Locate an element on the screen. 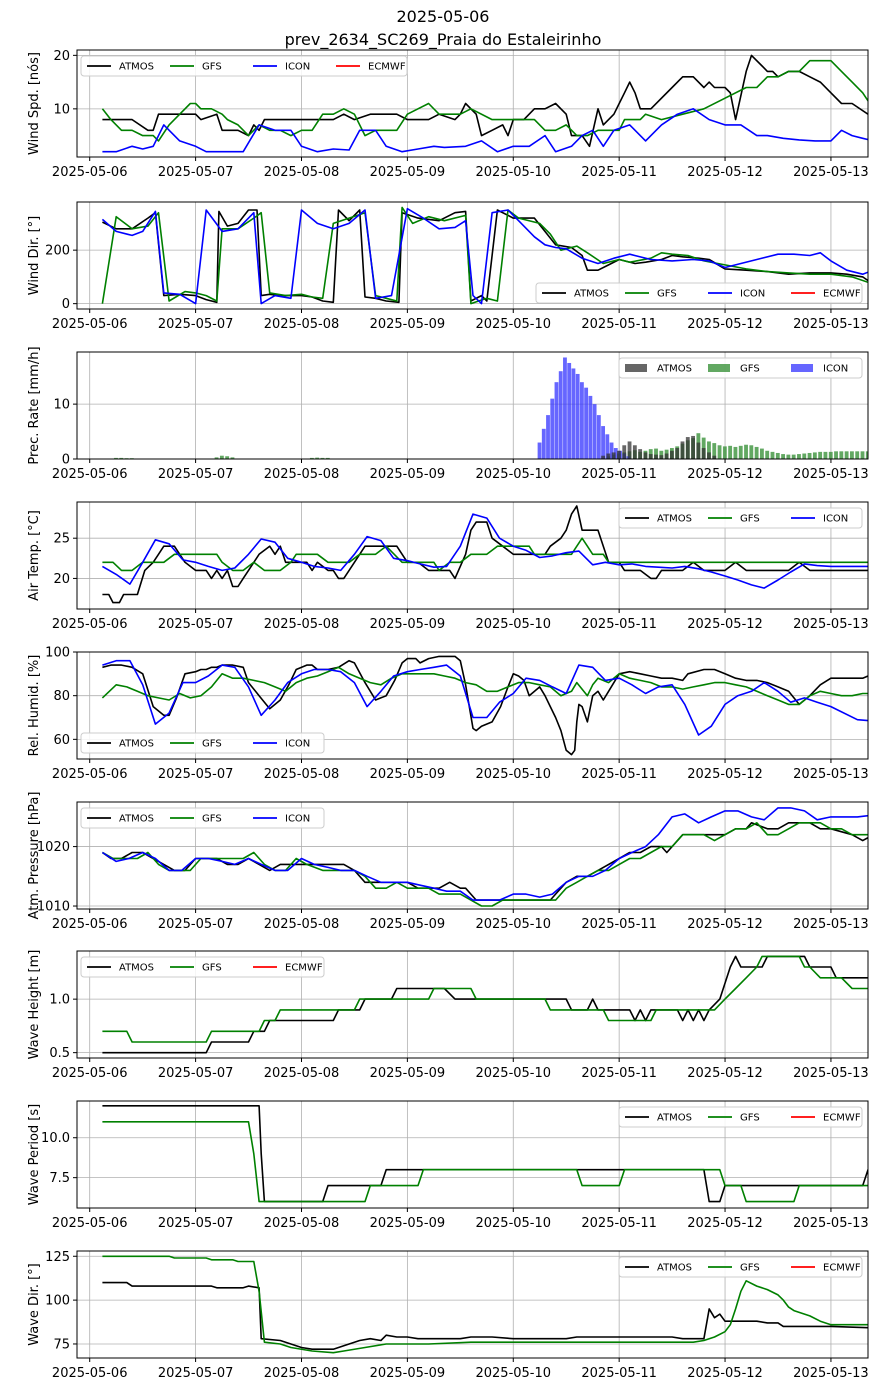 The height and width of the screenshot is (1389, 886). y-tick-label: 10 is located at coordinates (61, 405).